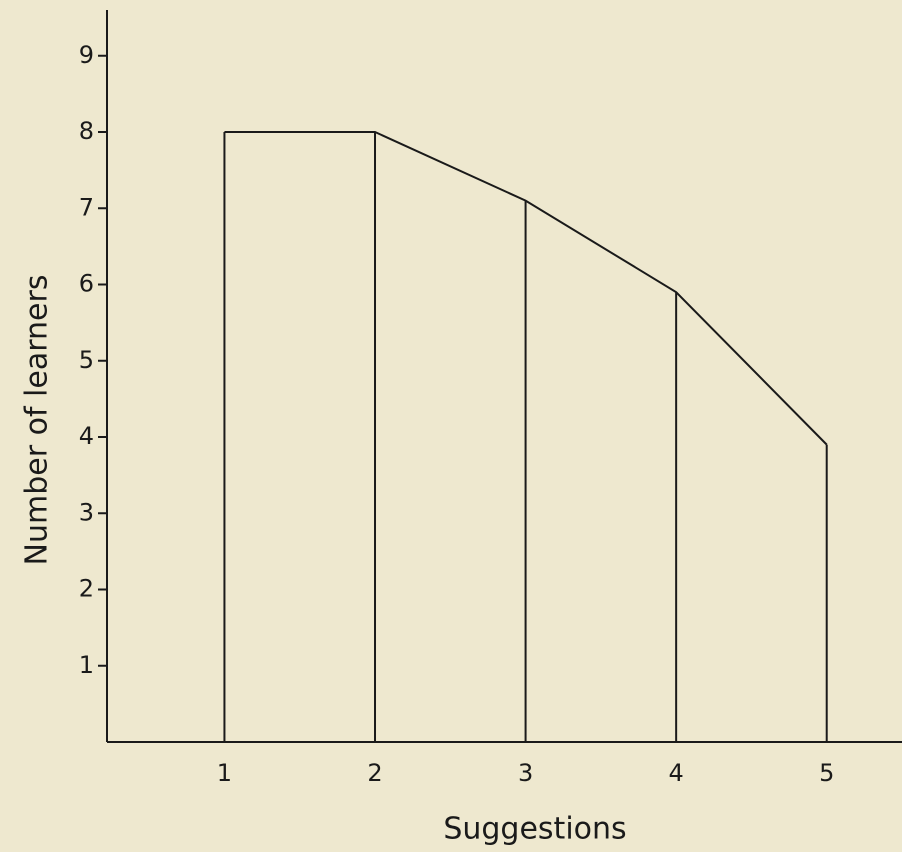 The width and height of the screenshot is (902, 852). I want to click on y-tick-label: 5, so click(86, 360).